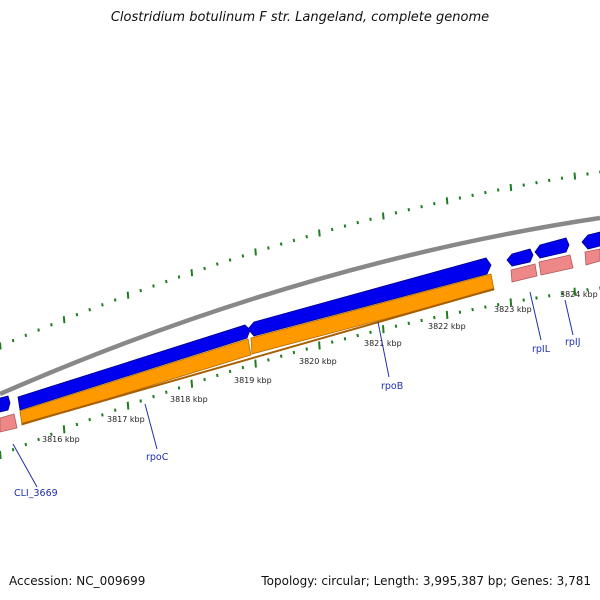  What do you see at coordinates (573, 342) in the screenshot?
I see `gene-label-rpIJ: rpIJ` at bounding box center [573, 342].